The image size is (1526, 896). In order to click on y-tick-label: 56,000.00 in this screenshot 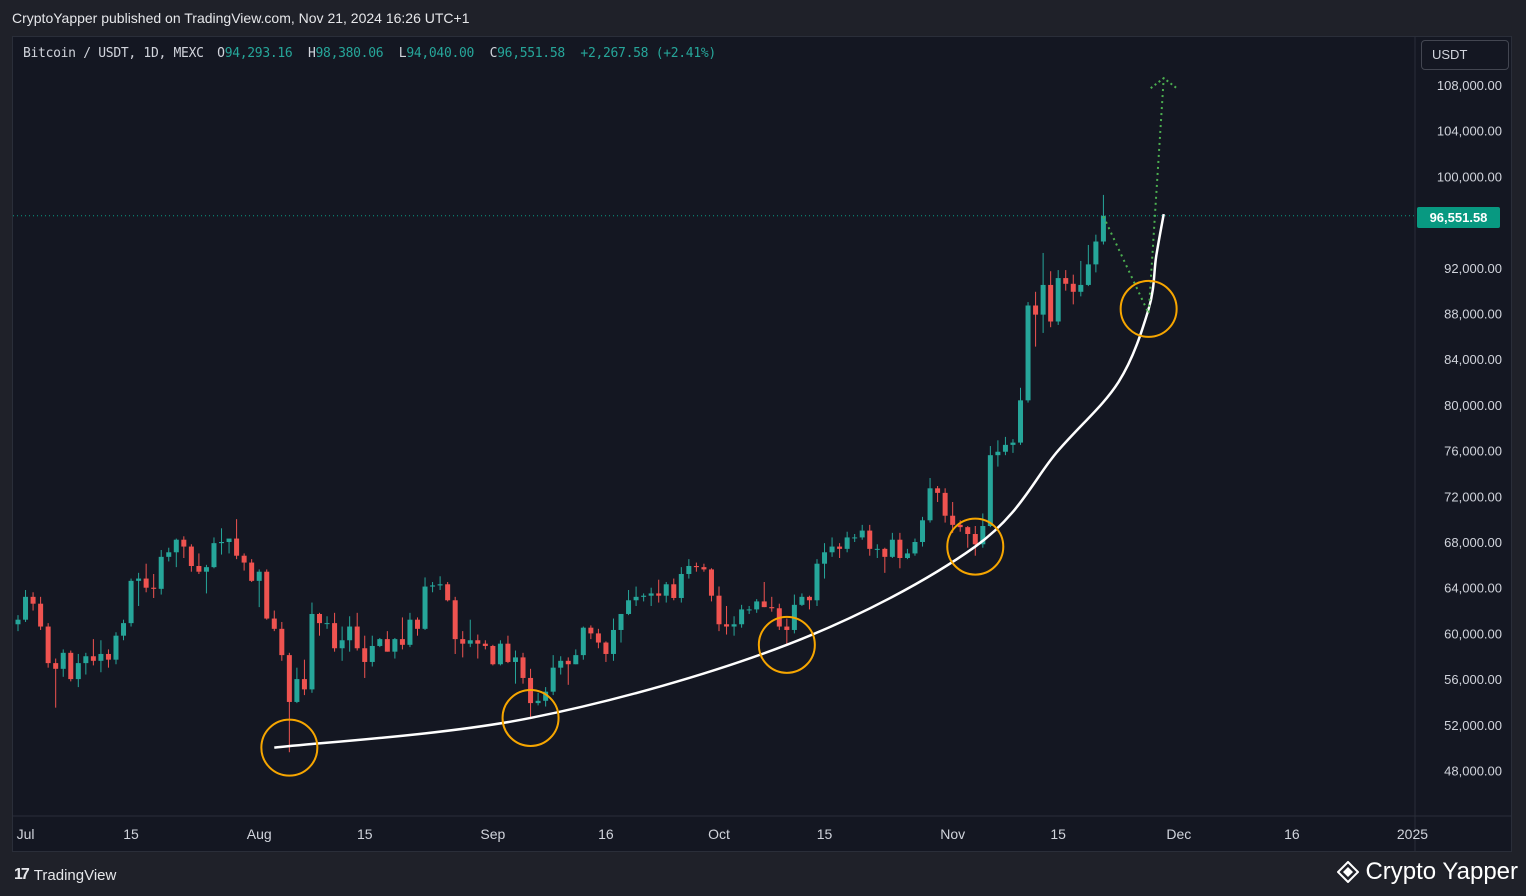, I will do `click(1473, 679)`.